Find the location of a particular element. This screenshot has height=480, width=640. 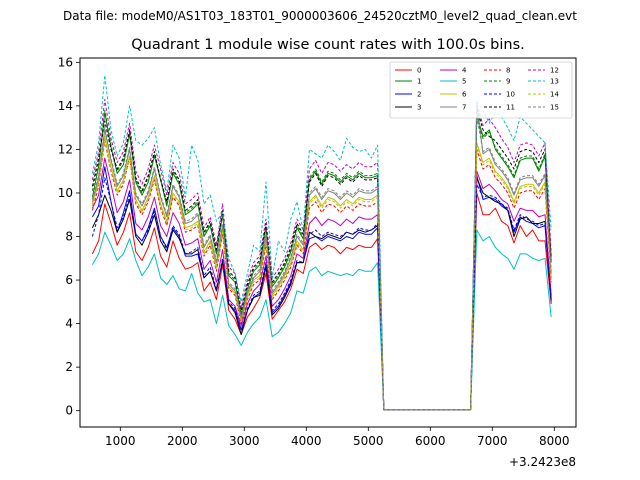

x-tick-label: 4000 is located at coordinates (306, 441).